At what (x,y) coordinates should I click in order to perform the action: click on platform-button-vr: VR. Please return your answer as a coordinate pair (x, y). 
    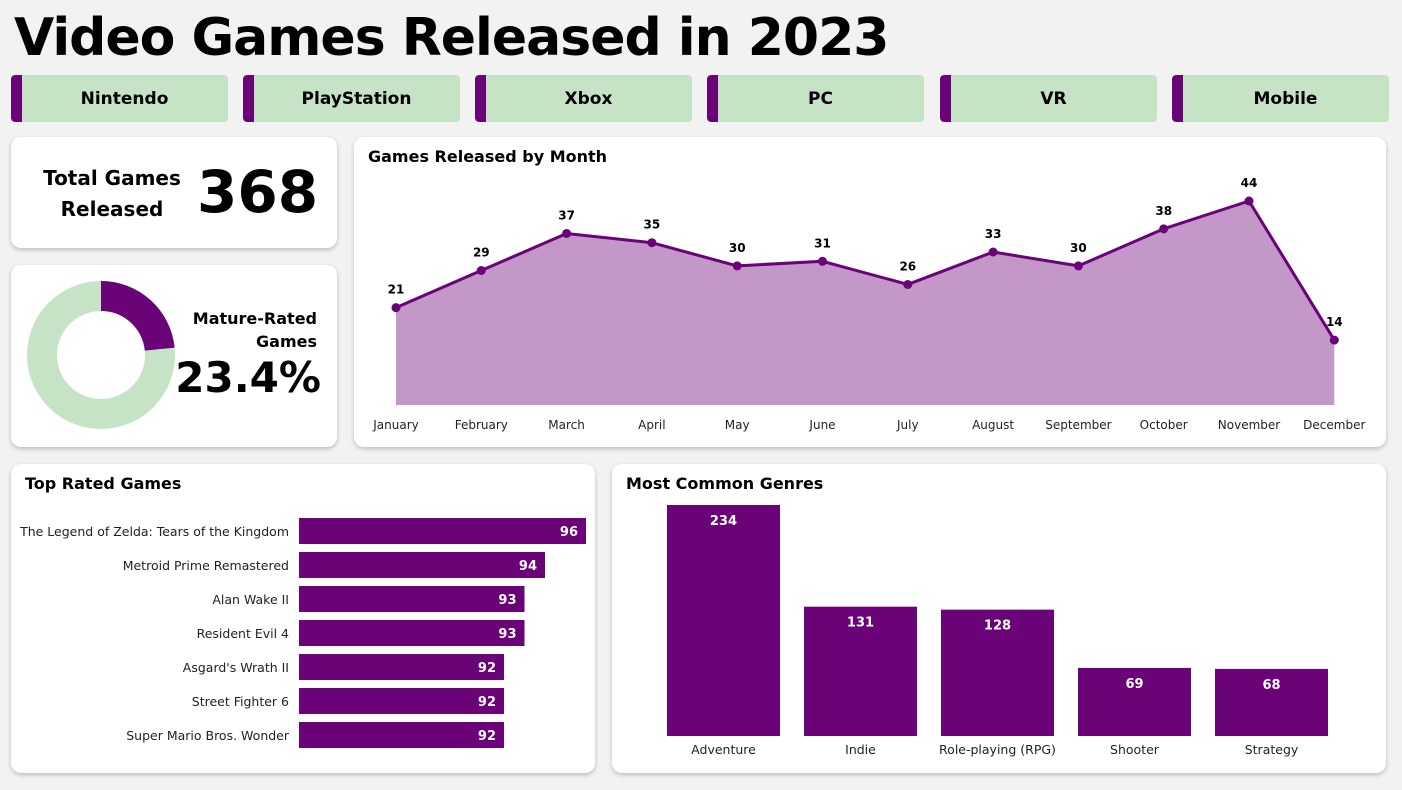
    Looking at the image, I should click on (1048, 98).